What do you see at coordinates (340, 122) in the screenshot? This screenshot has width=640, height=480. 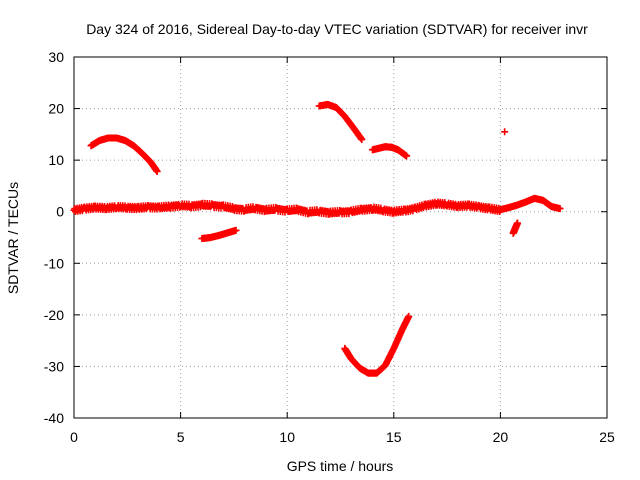 I see `series-arc-c` at bounding box center [340, 122].